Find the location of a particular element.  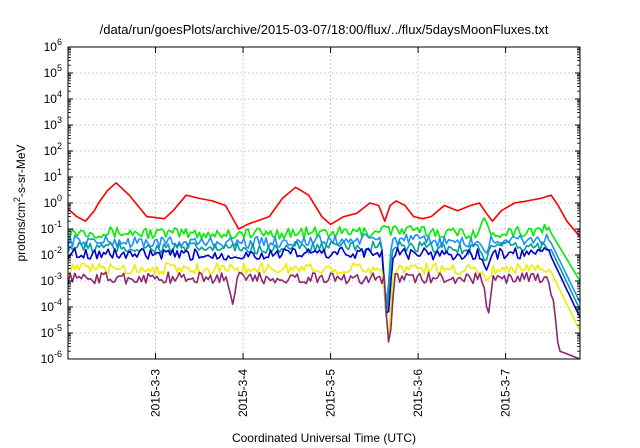

y-tick-exponent: 2 is located at coordinates (59, 146).